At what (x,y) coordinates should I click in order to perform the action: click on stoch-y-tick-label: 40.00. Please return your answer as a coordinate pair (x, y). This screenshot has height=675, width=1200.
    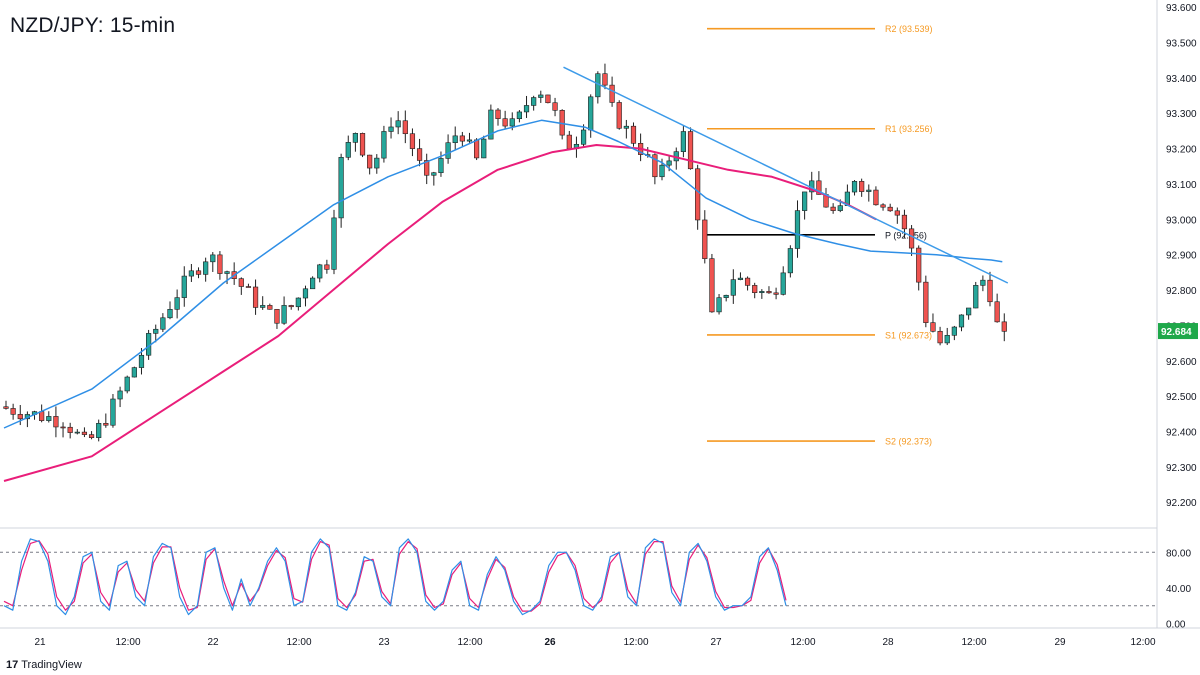
    Looking at the image, I should click on (1178, 589).